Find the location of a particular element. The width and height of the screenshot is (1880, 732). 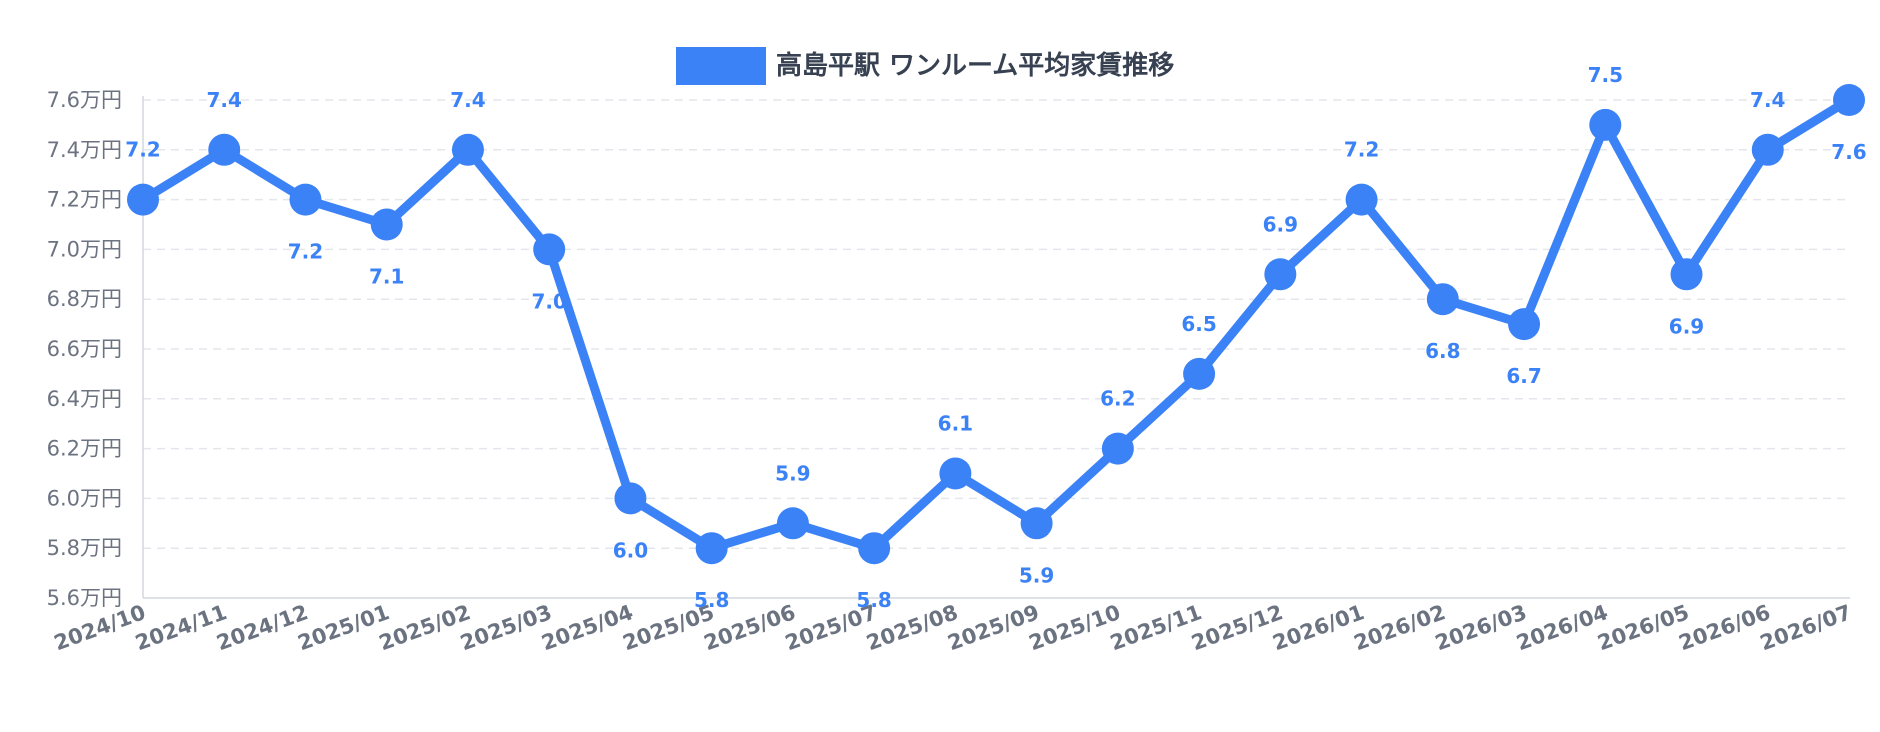

y-tick-label: 7.0万円 is located at coordinates (84, 249).